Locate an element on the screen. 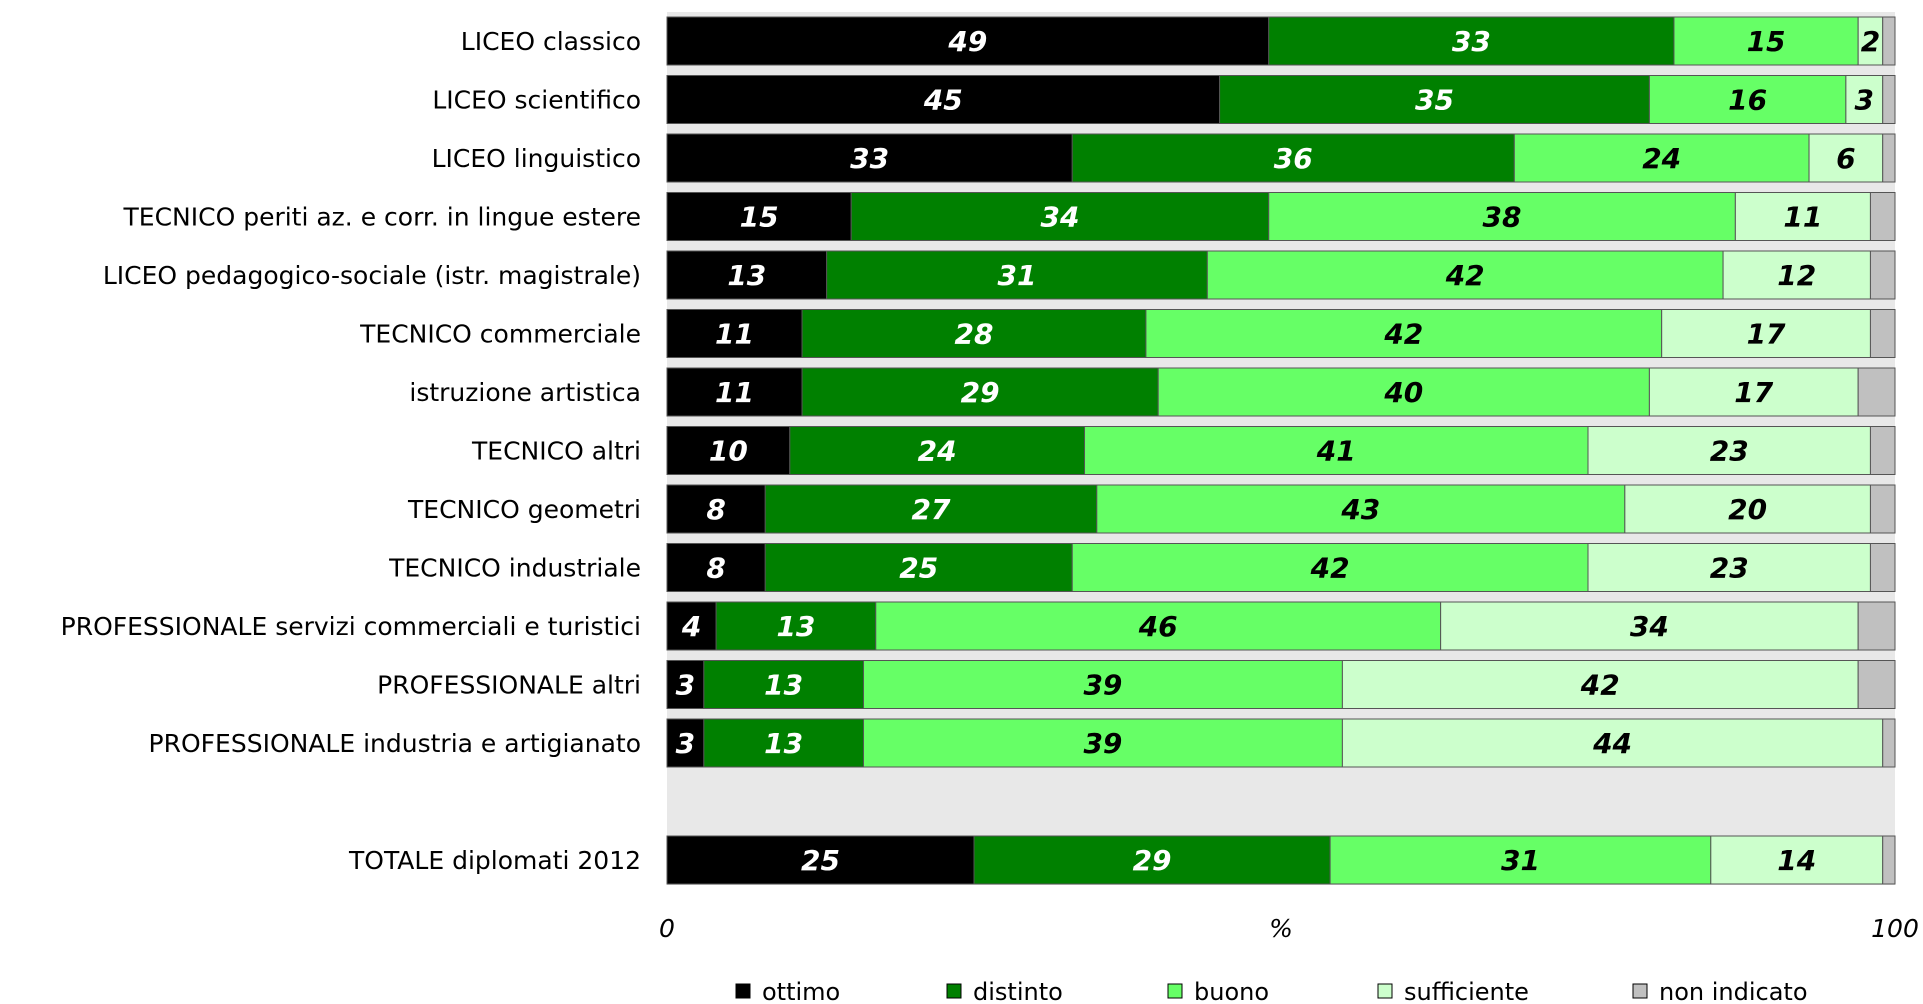 This screenshot has height=1004, width=1923. category-label: TECNICO industriale is located at coordinates (514, 568).